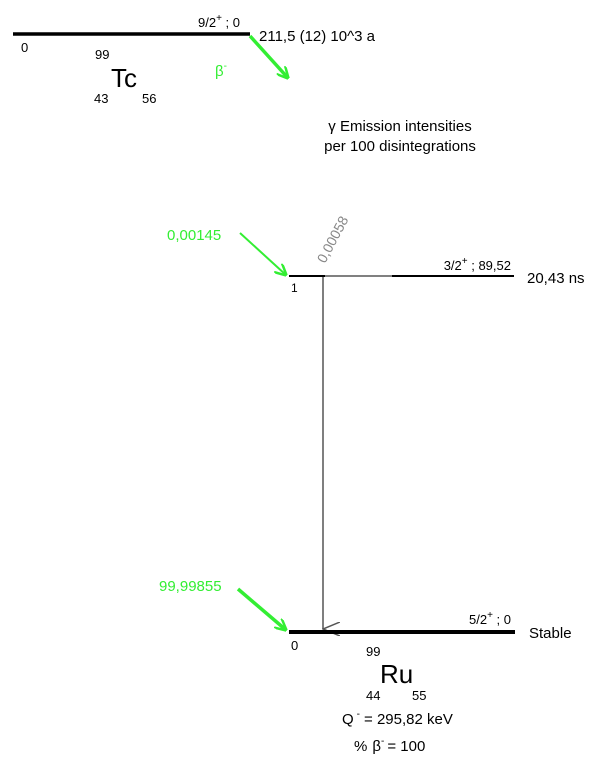 The image size is (606, 762). Describe the element at coordinates (317, 36) in the screenshot. I see `parent-half-life: 211,5 (12) 10^3 a` at that location.